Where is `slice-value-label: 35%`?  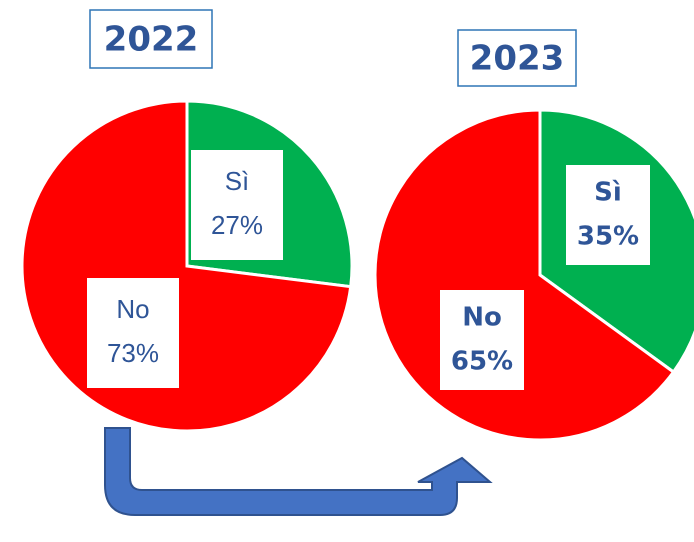
slice-value-label: 35% is located at coordinates (608, 237).